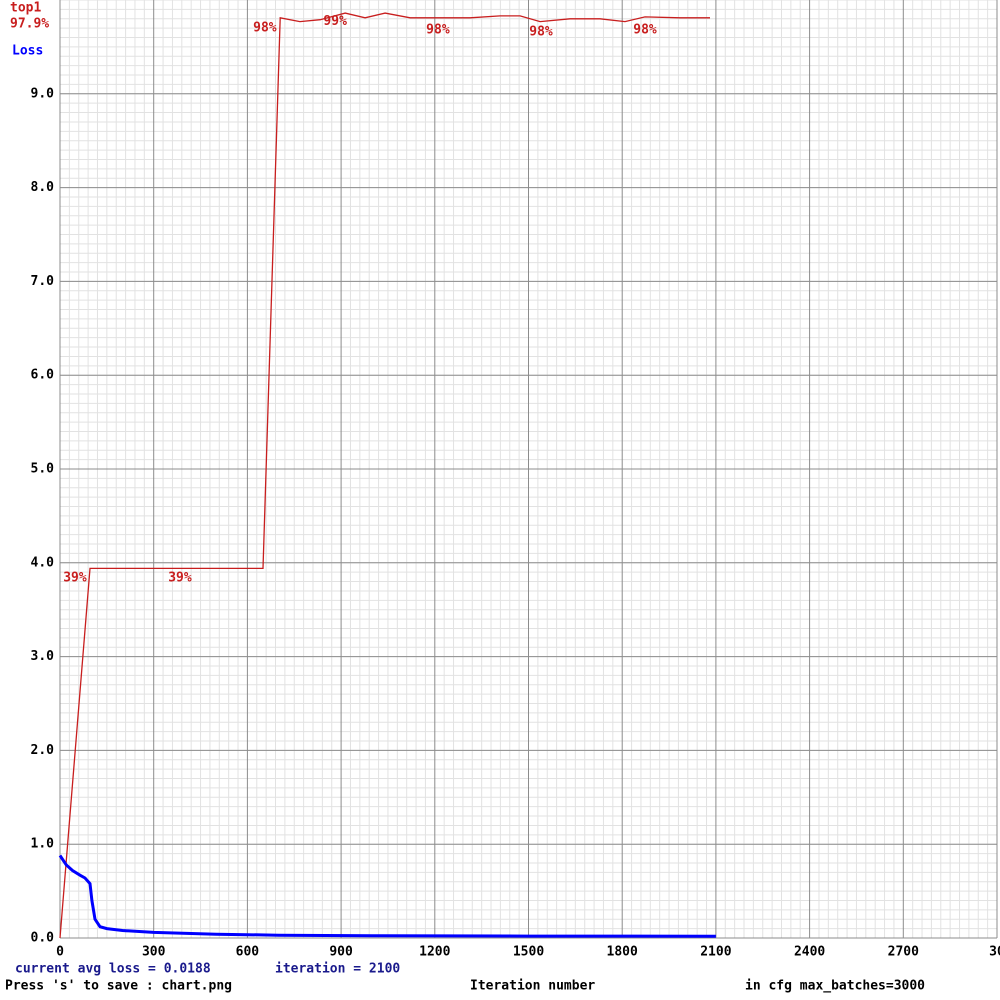 The image size is (1000, 1000). What do you see at coordinates (25, 8) in the screenshot?
I see `legend-top1: top1` at bounding box center [25, 8].